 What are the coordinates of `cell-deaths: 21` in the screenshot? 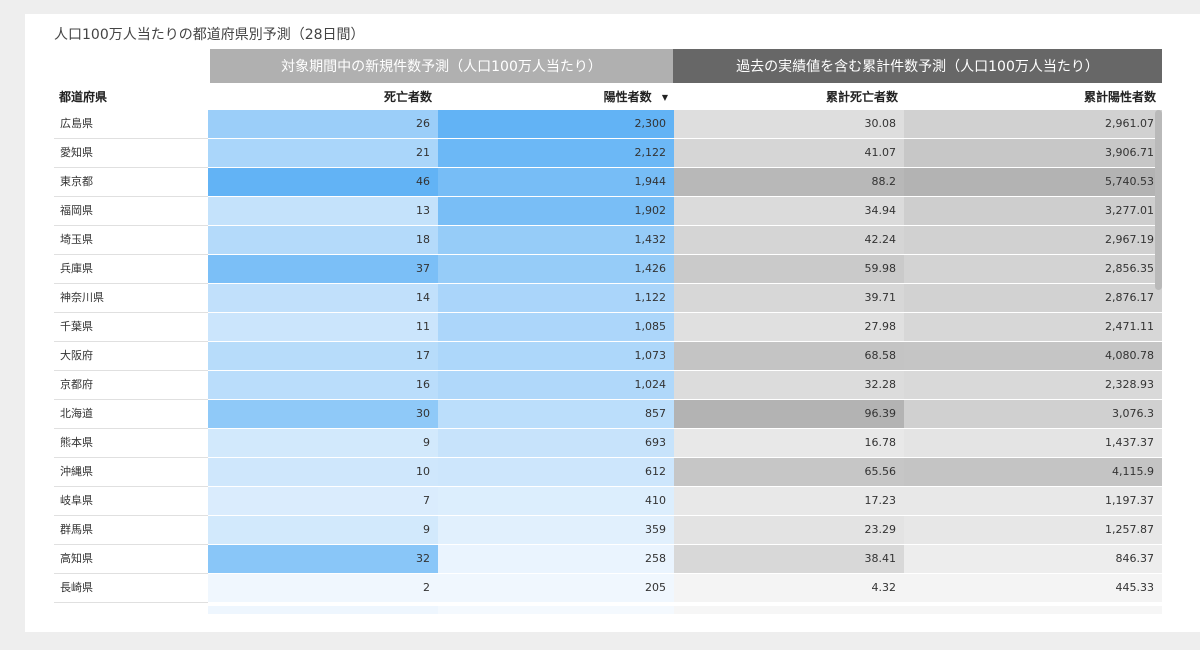 It's located at (323, 153).